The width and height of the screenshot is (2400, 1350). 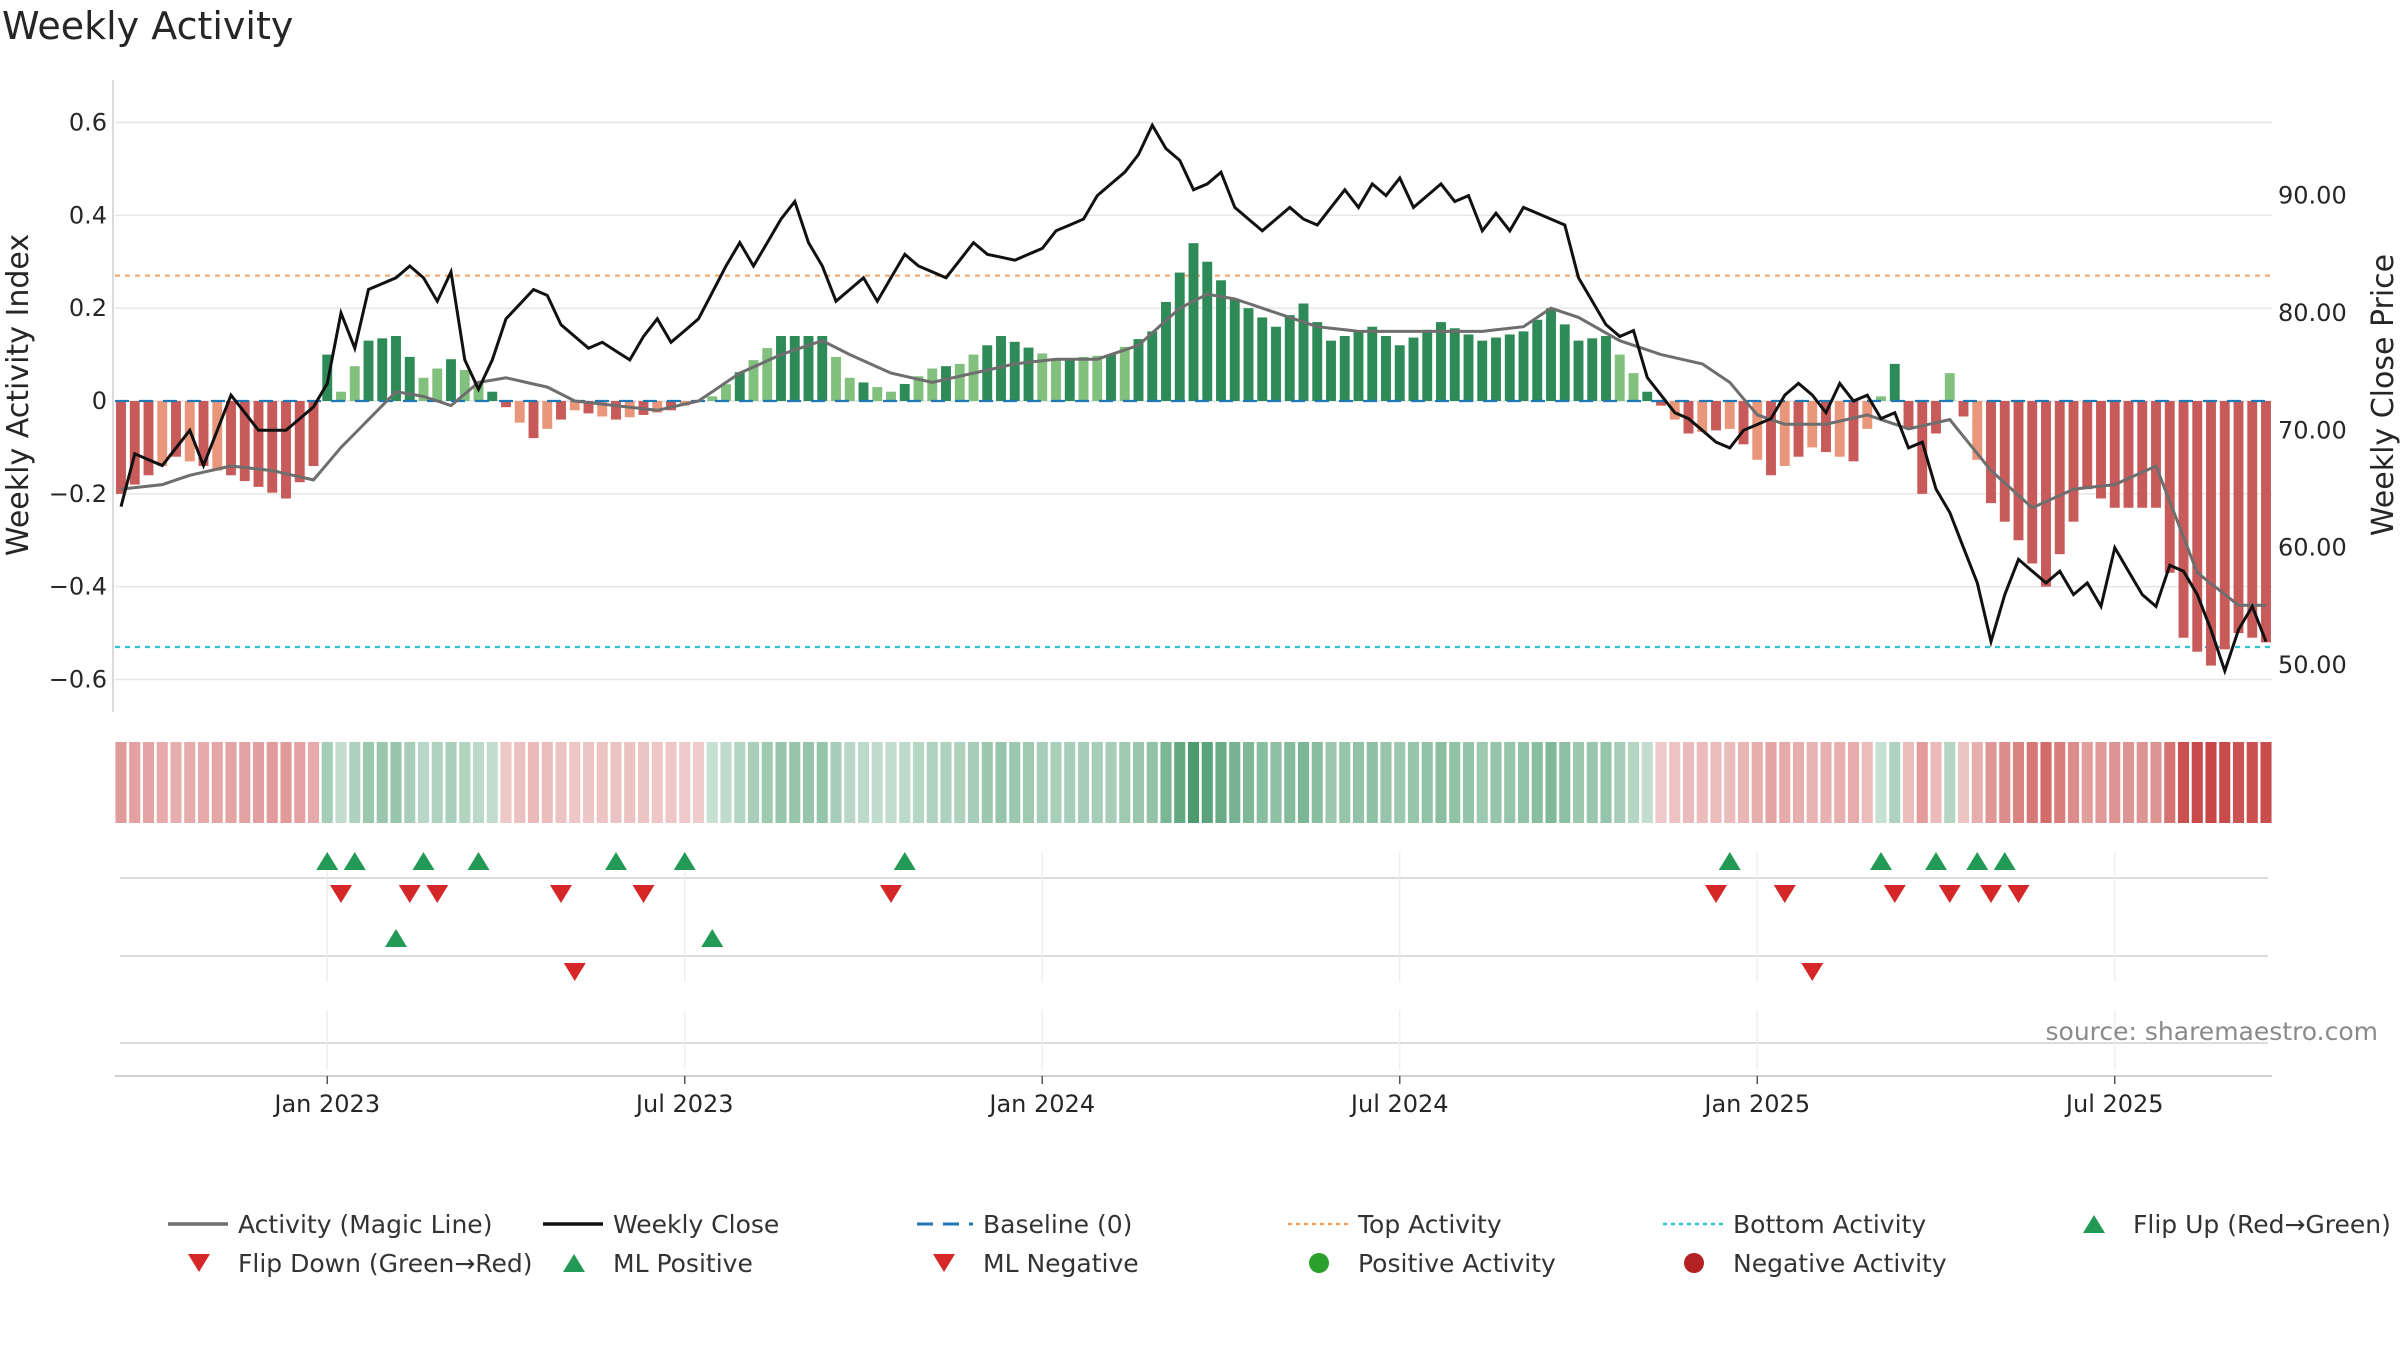 I want to click on y-tick-left-5: −0.4, so click(x=78, y=587).